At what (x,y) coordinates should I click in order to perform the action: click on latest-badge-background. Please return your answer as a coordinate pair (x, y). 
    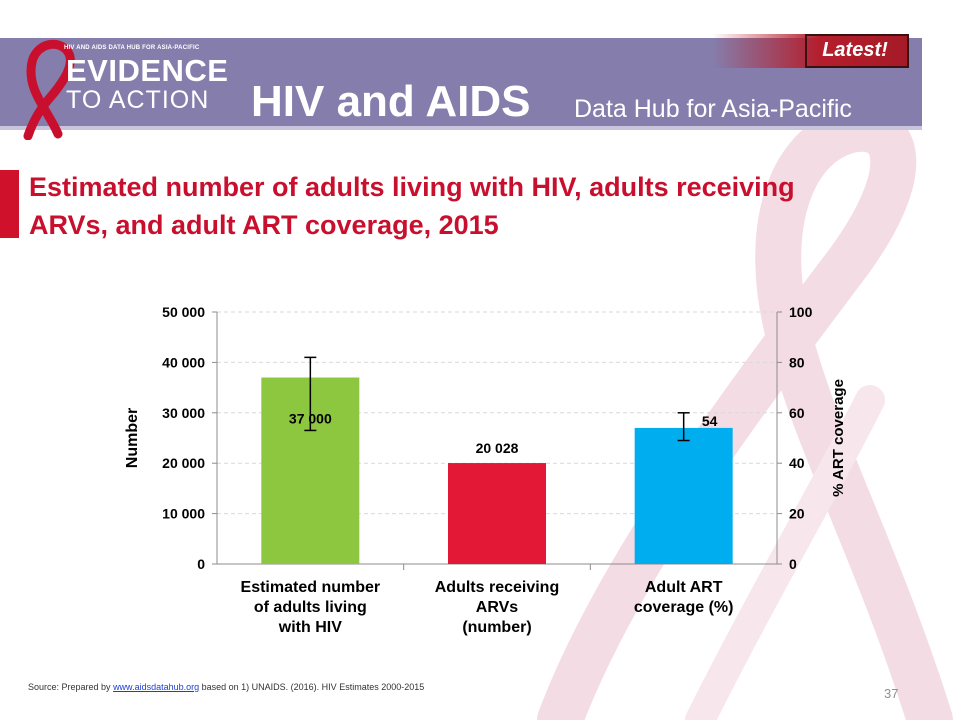
    Looking at the image, I should click on (810, 51).